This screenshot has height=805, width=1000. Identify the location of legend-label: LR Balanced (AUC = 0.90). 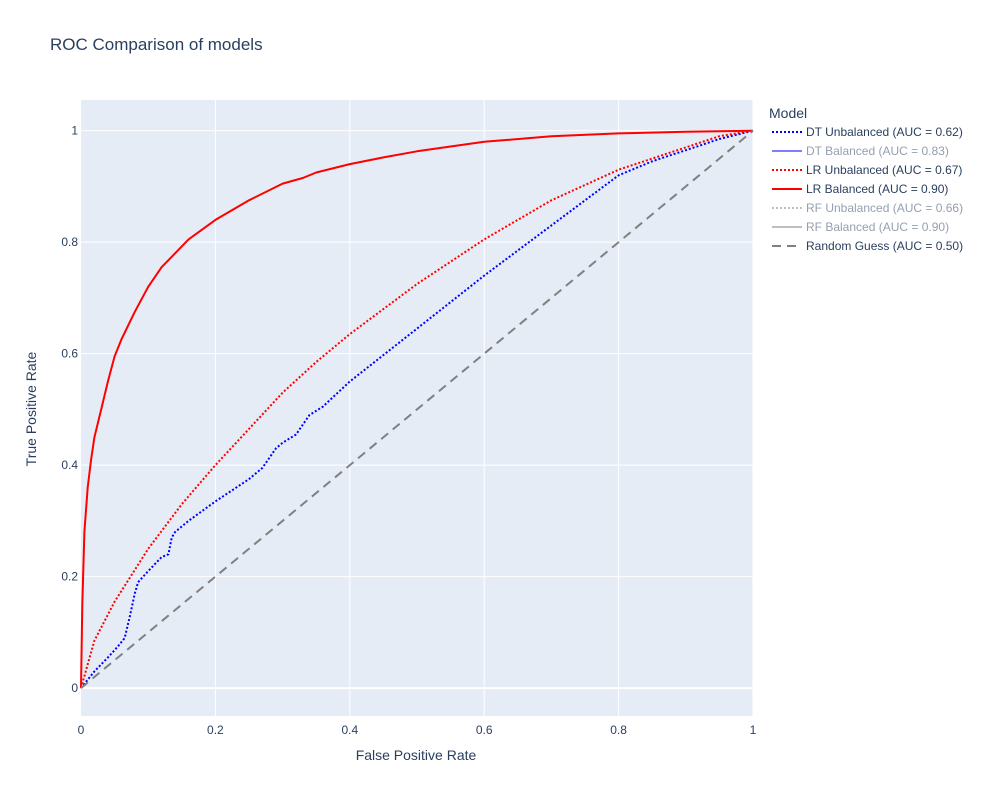
(877, 189).